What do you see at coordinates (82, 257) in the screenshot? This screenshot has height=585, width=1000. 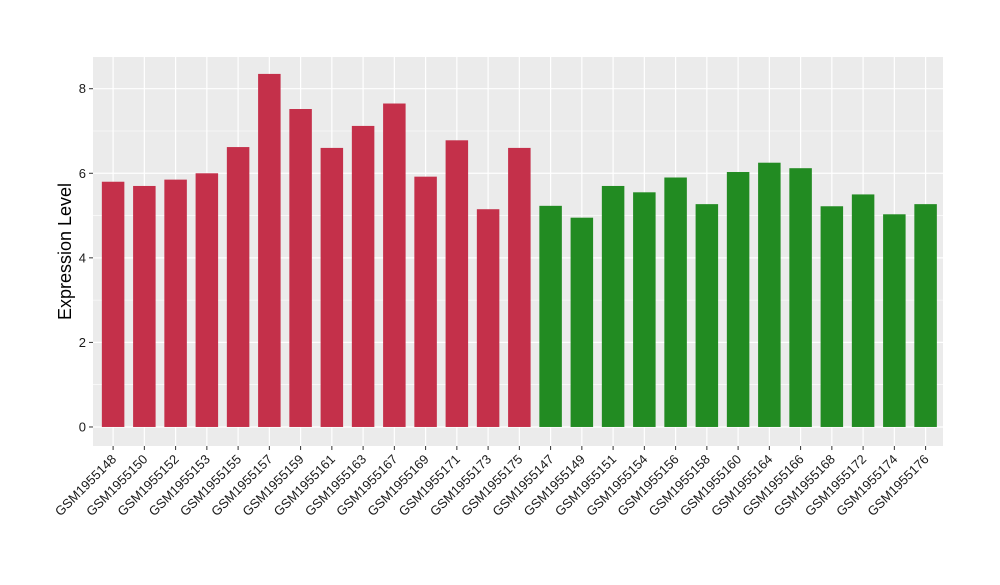 I see `y-tick-label: 4` at bounding box center [82, 257].